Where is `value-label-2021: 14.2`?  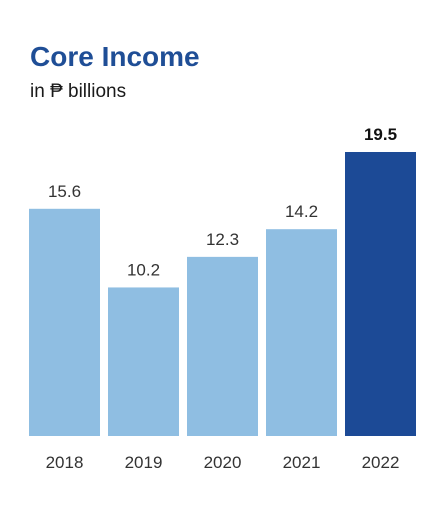
value-label-2021: 14.2 is located at coordinates (301, 211).